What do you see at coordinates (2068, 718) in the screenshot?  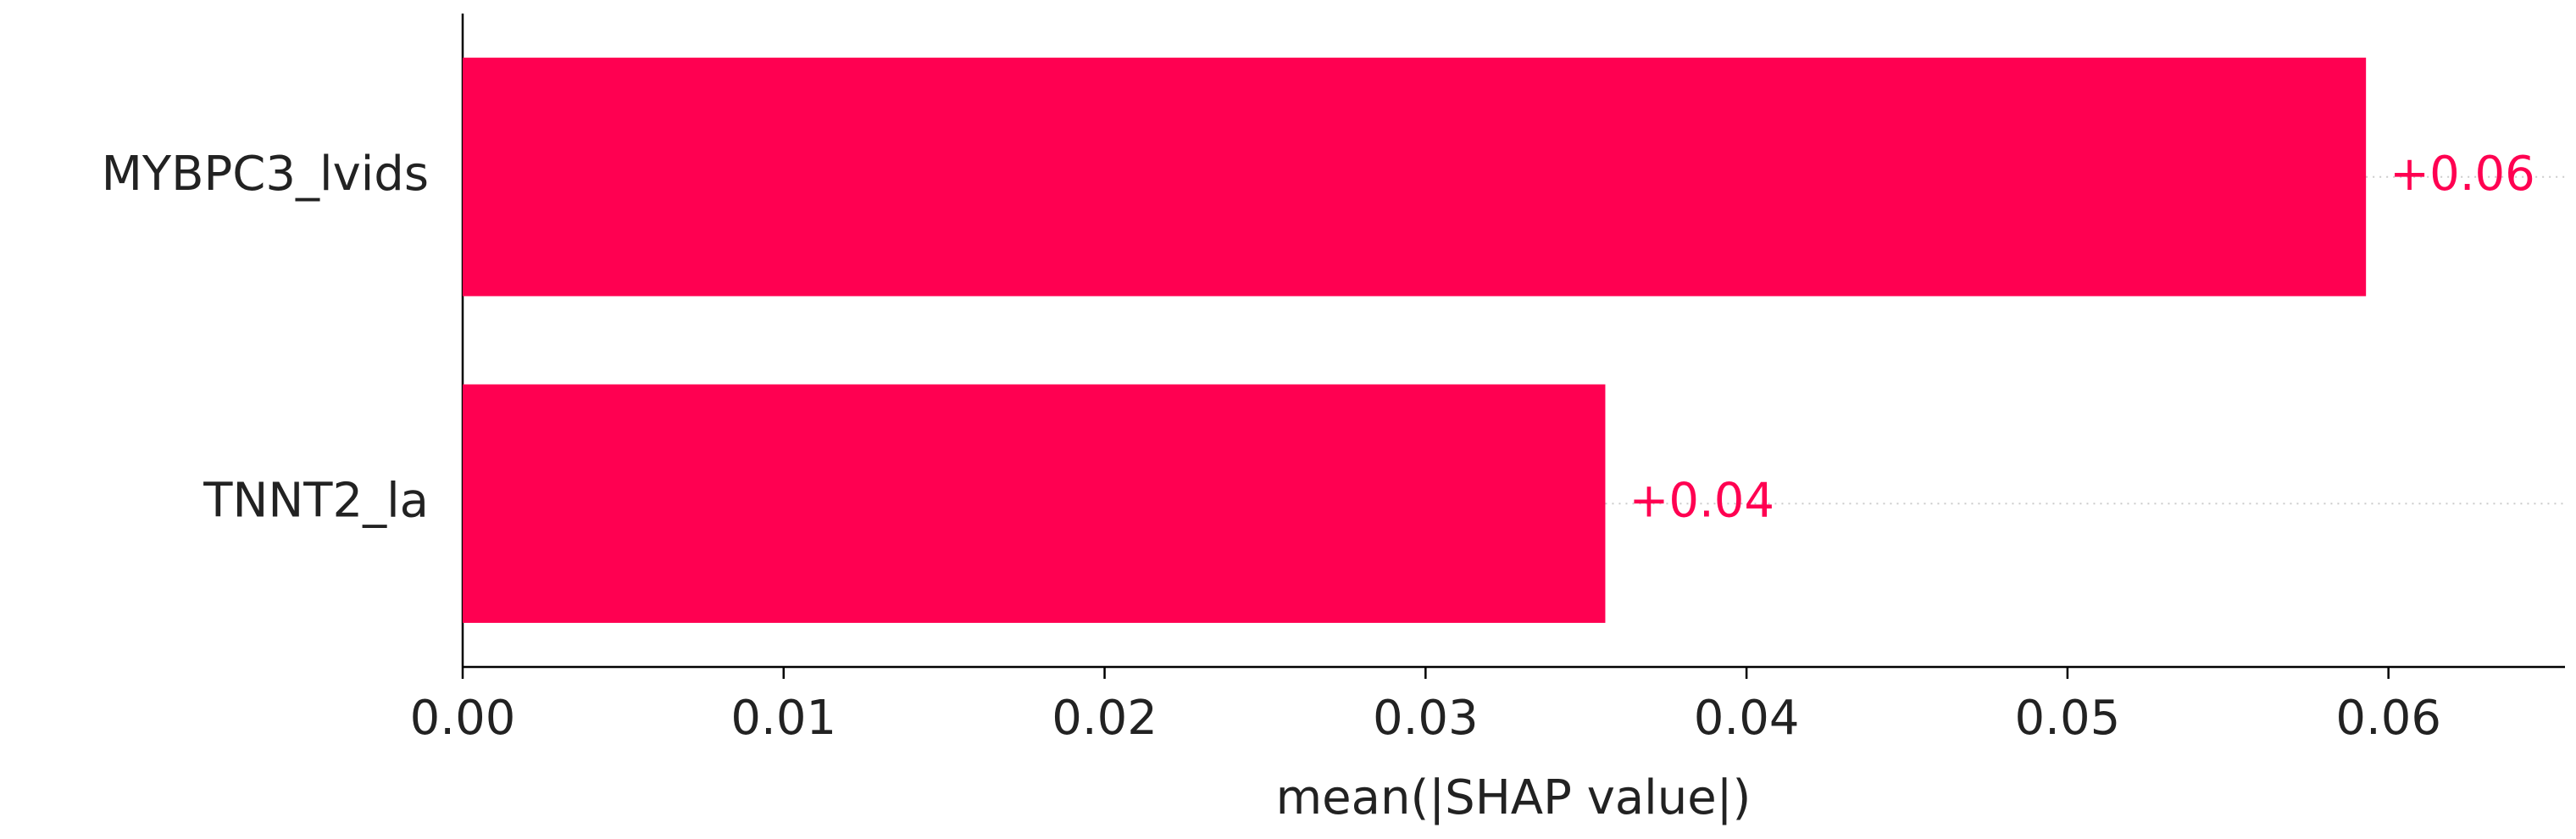 I see `x-tick-label: 0.05` at bounding box center [2068, 718].